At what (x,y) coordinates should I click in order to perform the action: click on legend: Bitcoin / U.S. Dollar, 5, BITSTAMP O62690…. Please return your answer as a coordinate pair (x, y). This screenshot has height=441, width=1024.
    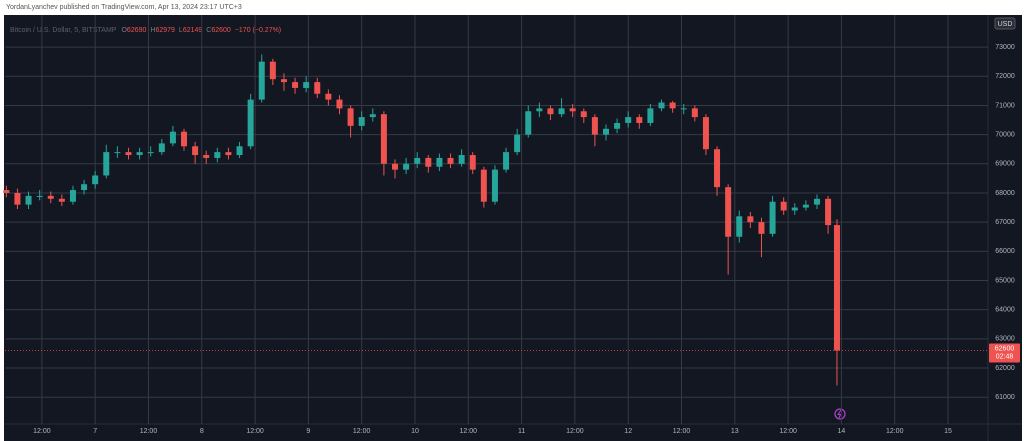
    Looking at the image, I should click on (145, 30).